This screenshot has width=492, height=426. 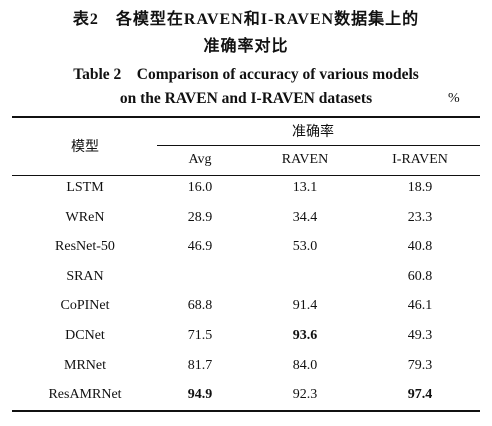 I want to click on accuracy-cell: 53.0, so click(x=305, y=247).